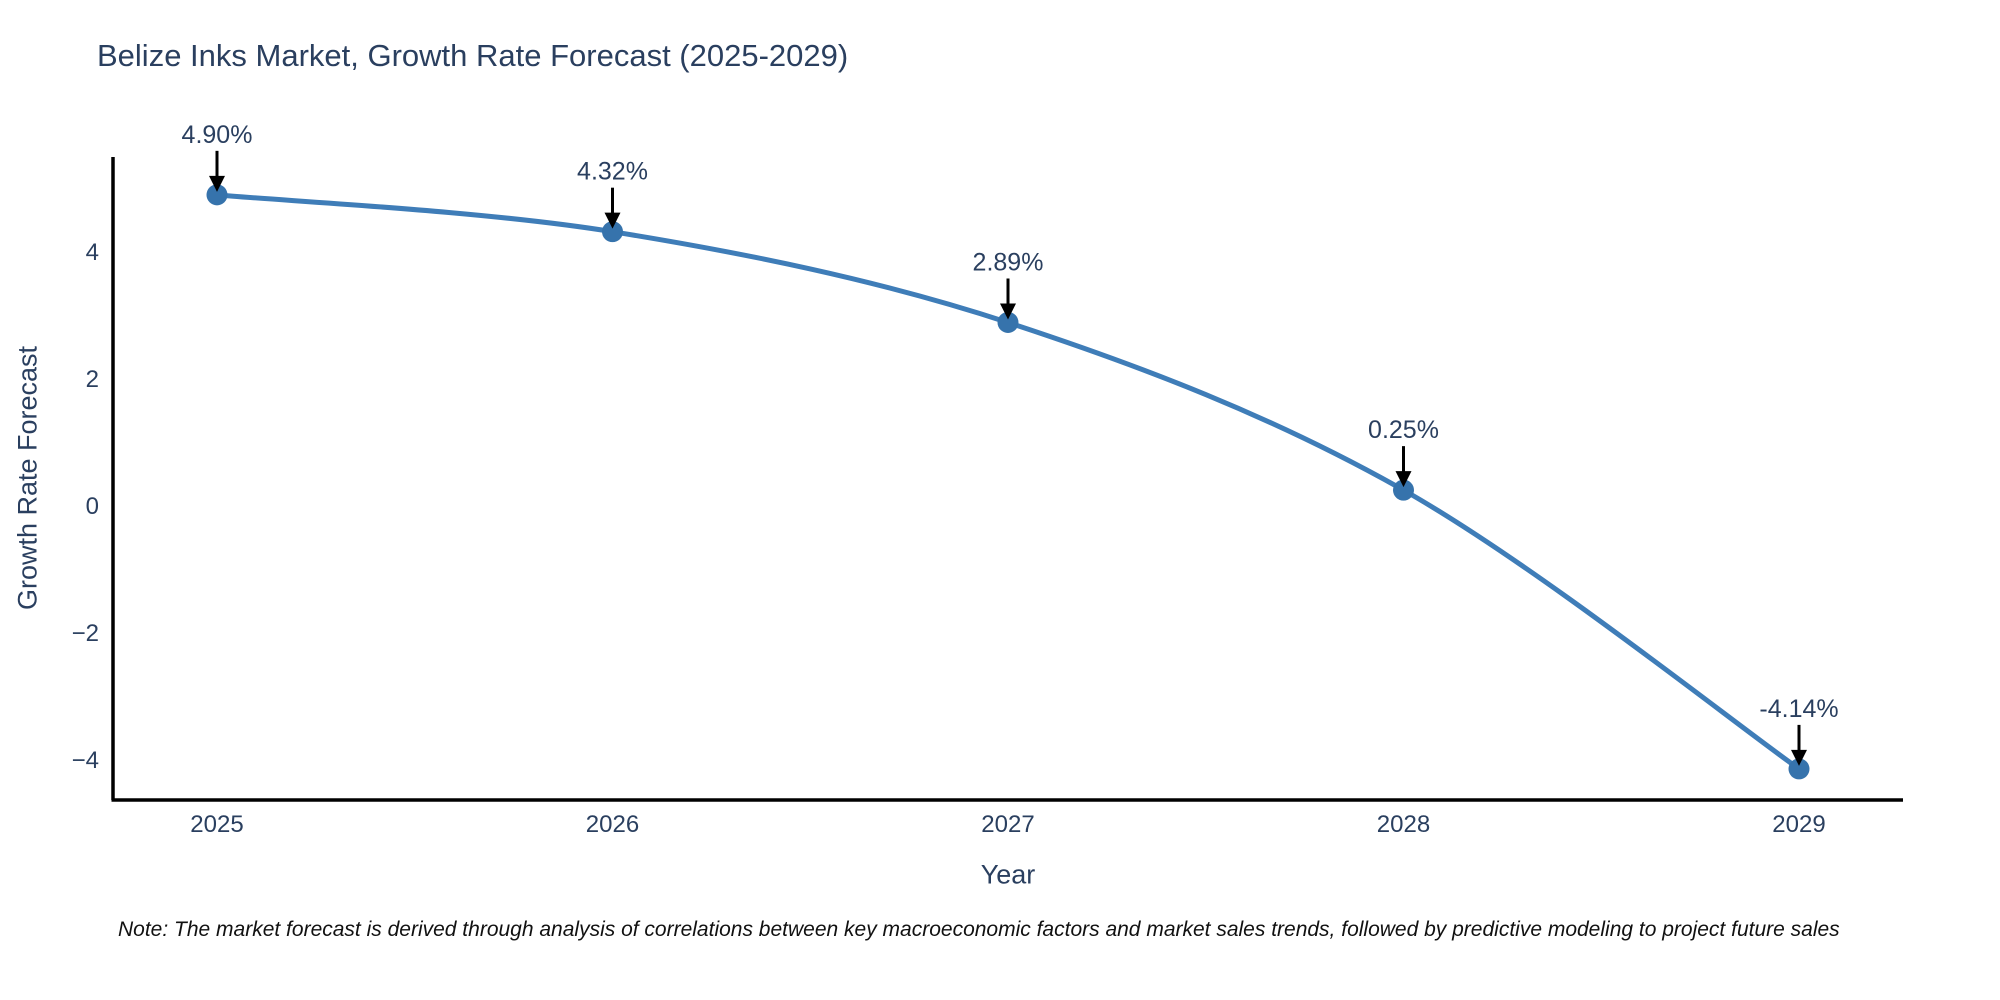  Describe the element at coordinates (612, 824) in the screenshot. I see `x-tick-label: 2026` at that location.